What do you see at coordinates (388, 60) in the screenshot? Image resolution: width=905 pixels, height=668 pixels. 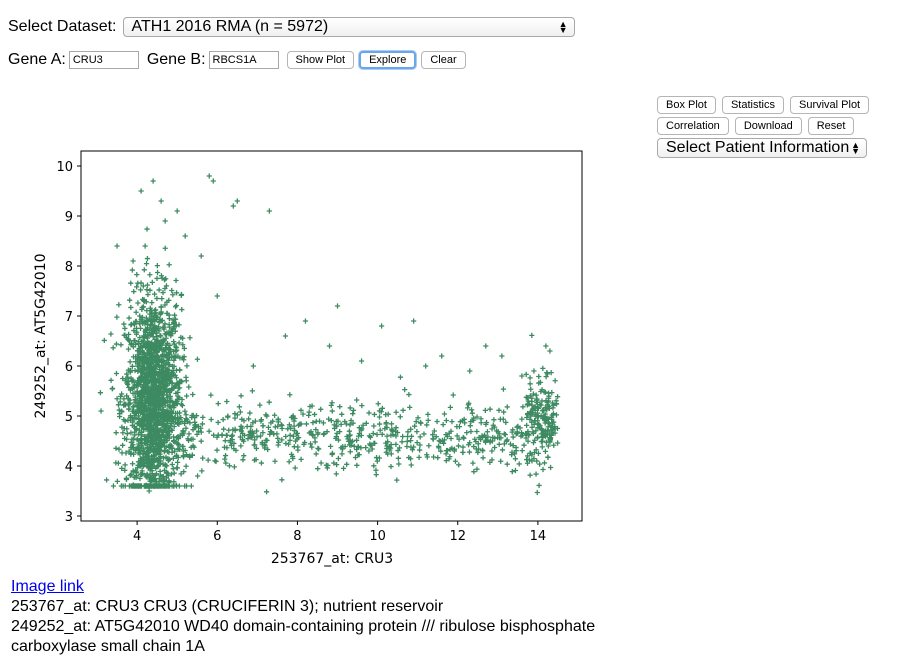 I see `explore-button: Explore` at bounding box center [388, 60].